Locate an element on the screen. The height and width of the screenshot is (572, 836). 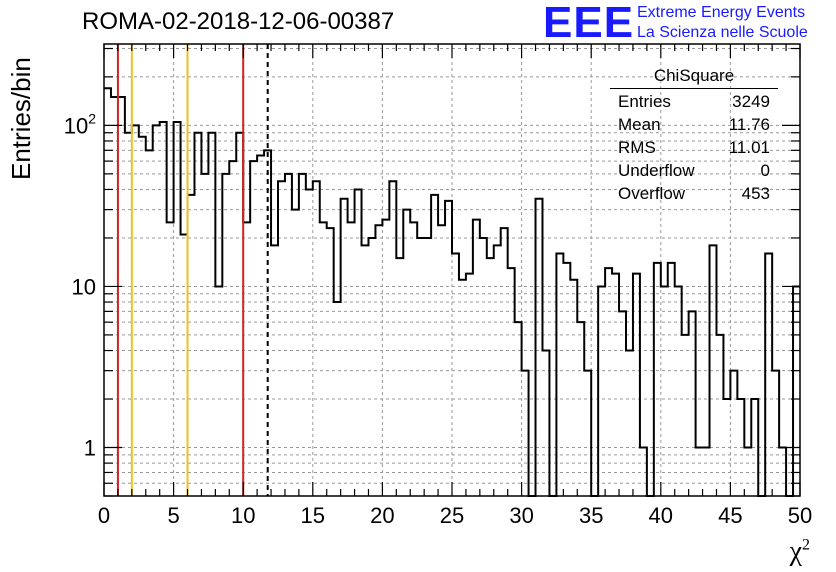
x-tick-label: 45 is located at coordinates (730, 515).